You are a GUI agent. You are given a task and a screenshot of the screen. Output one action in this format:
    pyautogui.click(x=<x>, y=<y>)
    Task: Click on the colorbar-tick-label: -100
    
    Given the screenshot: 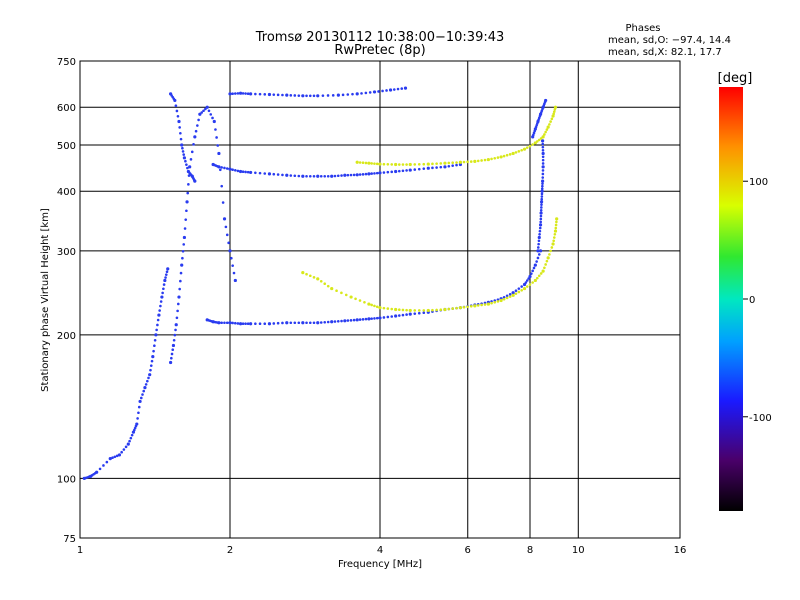 What is the action you would take?
    pyautogui.click(x=760, y=418)
    